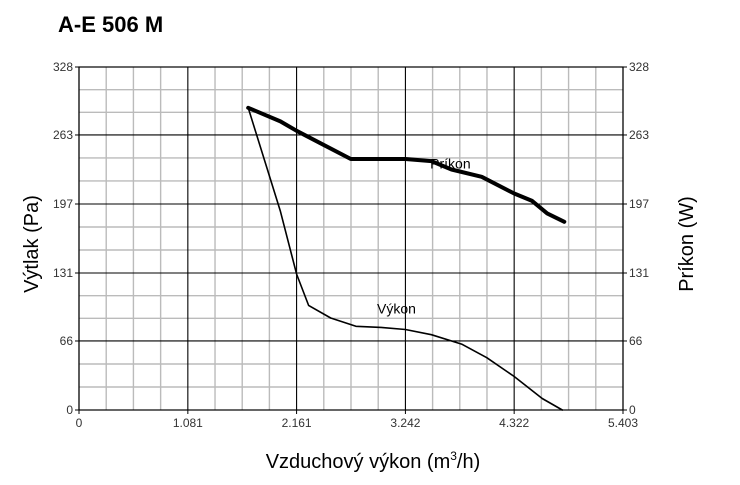 The height and width of the screenshot is (485, 740). What do you see at coordinates (514, 423) in the screenshot?
I see `x-tick-label: 4.322` at bounding box center [514, 423].